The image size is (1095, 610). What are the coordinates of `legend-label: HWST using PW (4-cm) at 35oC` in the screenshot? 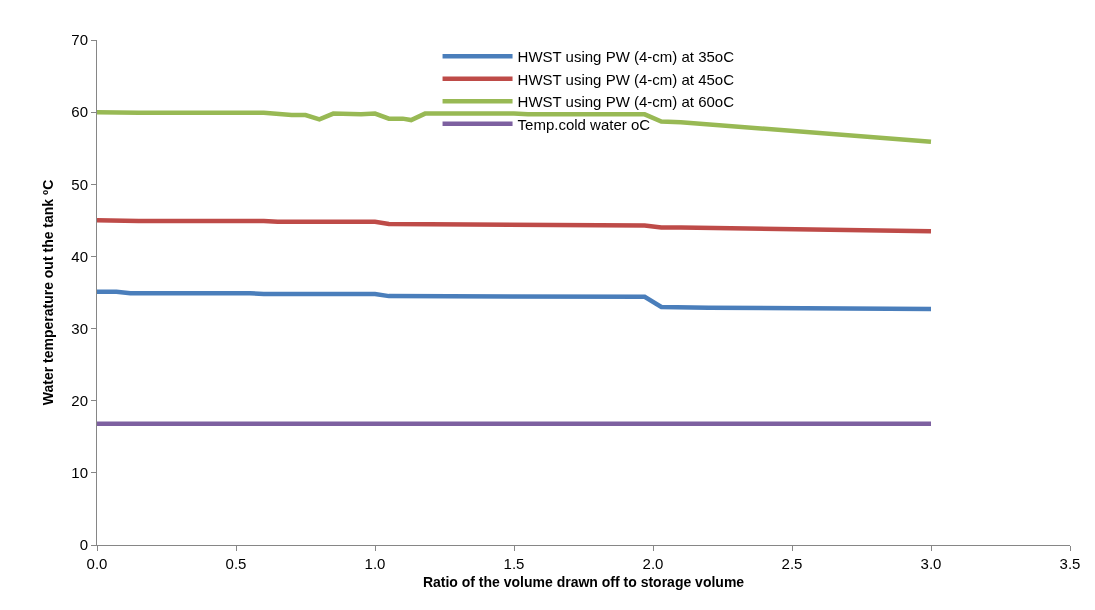 It's located at (626, 57).